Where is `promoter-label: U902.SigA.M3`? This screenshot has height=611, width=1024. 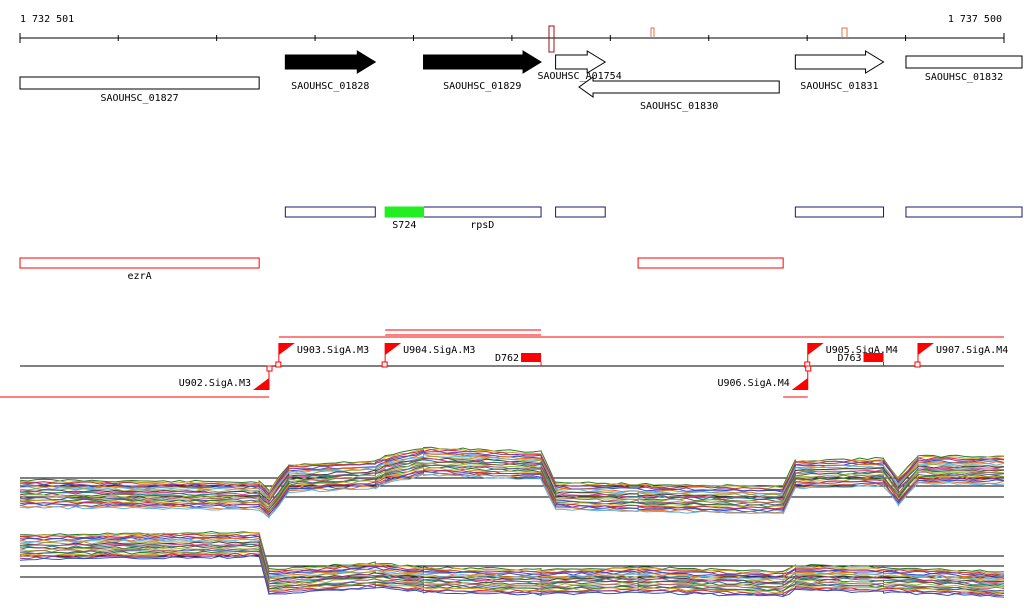
promoter-label: U902.SigA.M3 is located at coordinates (215, 383).